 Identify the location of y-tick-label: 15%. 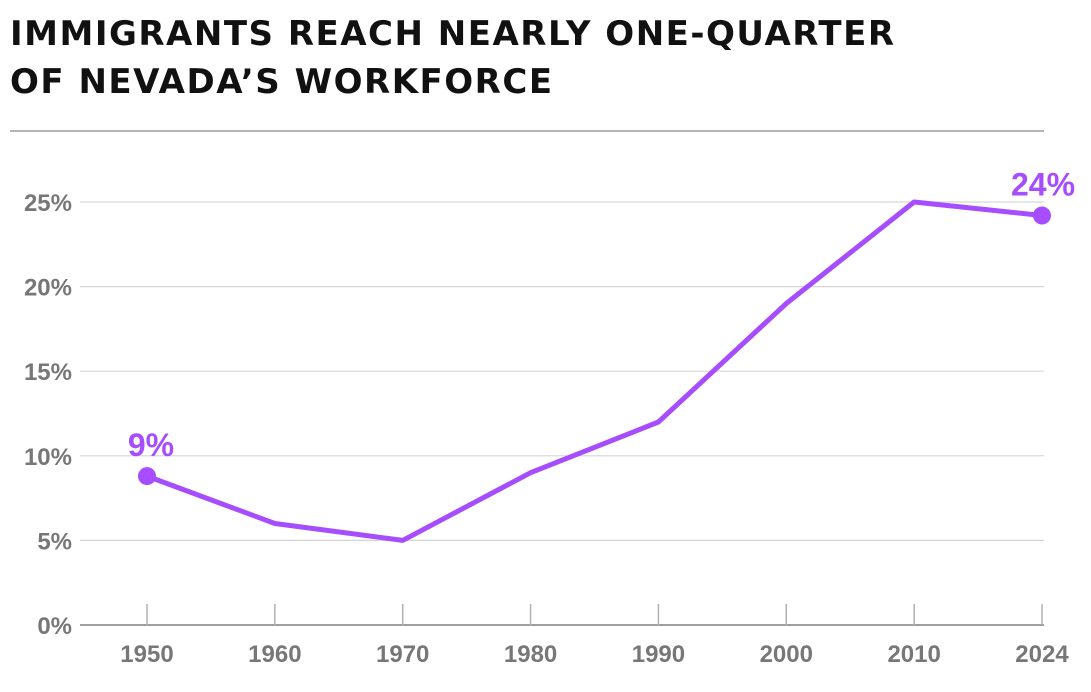
(48, 372).